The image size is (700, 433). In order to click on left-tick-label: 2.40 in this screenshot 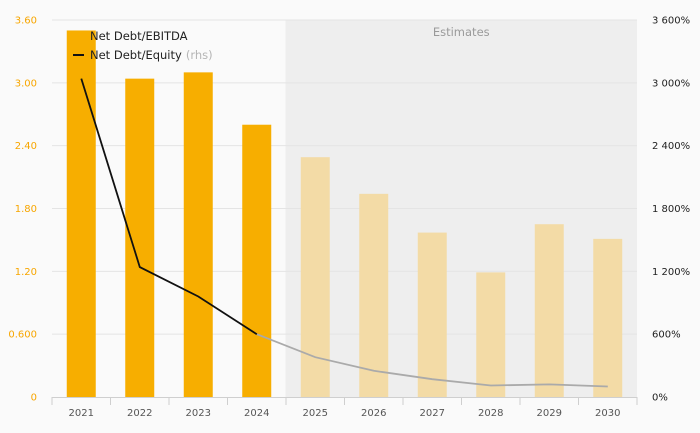, I will do `click(26, 146)`.